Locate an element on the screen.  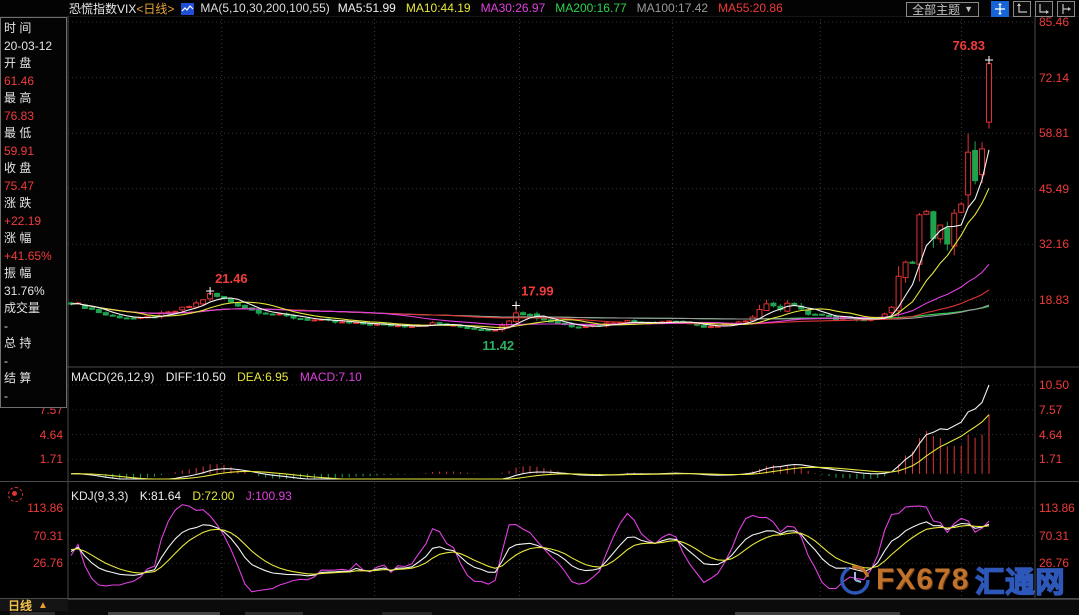
quote-row-value: 76.83 is located at coordinates (19, 115).